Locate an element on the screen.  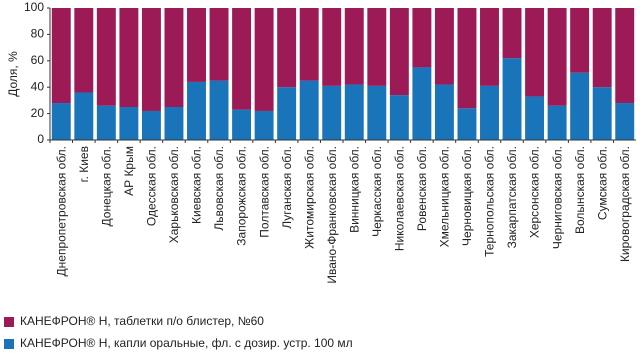
x-tick-label: Николаевская обл. is located at coordinates (400, 198).